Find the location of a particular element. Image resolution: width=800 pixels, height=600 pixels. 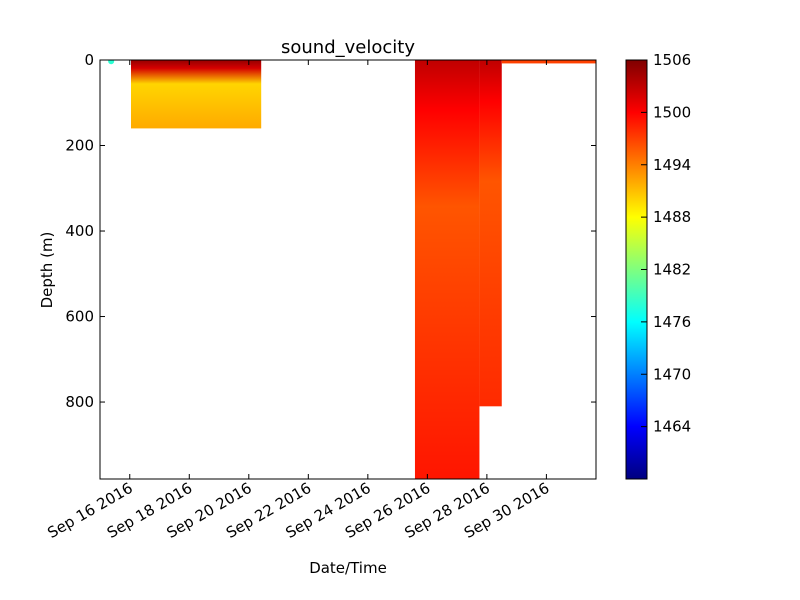

colorbar-tick-label: 1506 is located at coordinates (672, 60).